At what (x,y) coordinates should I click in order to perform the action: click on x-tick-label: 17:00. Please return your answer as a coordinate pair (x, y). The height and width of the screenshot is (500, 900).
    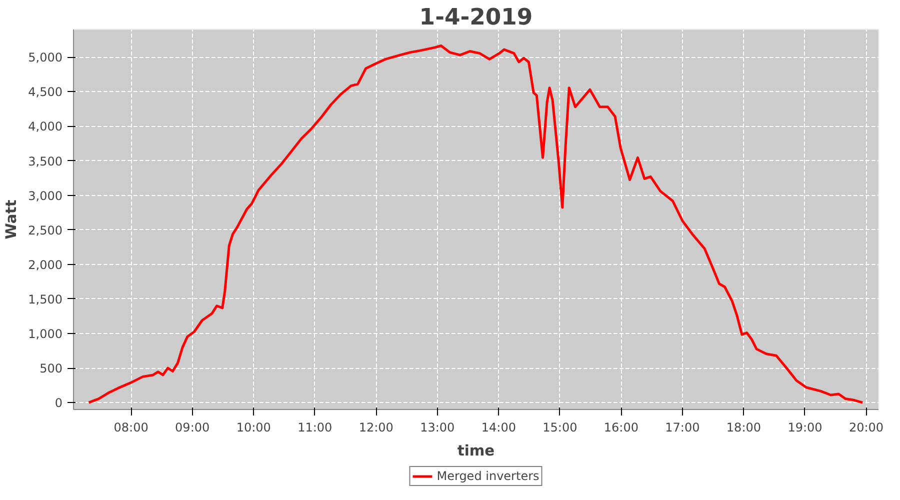
    Looking at the image, I should click on (682, 427).